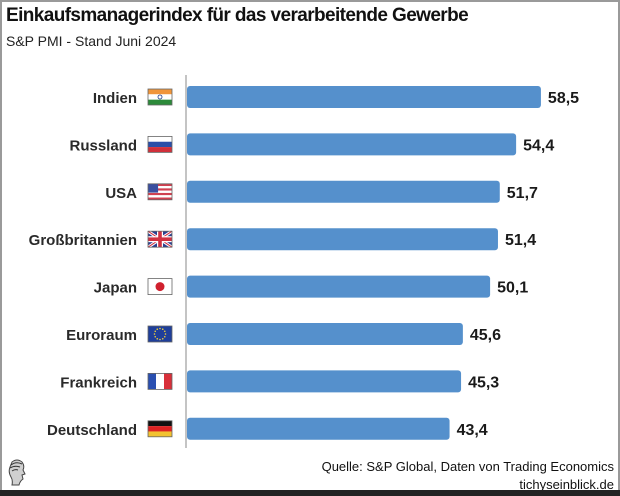 This screenshot has height=496, width=620. Describe the element at coordinates (325, 334) in the screenshot. I see `bar-euroraum` at that location.